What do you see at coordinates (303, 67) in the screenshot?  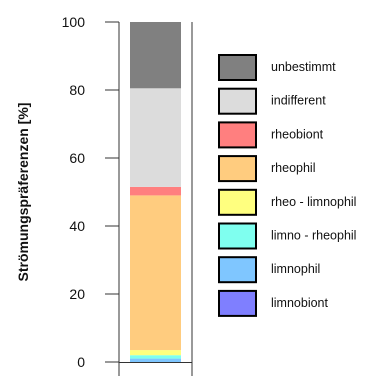 I see `legend-label: unbestimmt` at bounding box center [303, 67].